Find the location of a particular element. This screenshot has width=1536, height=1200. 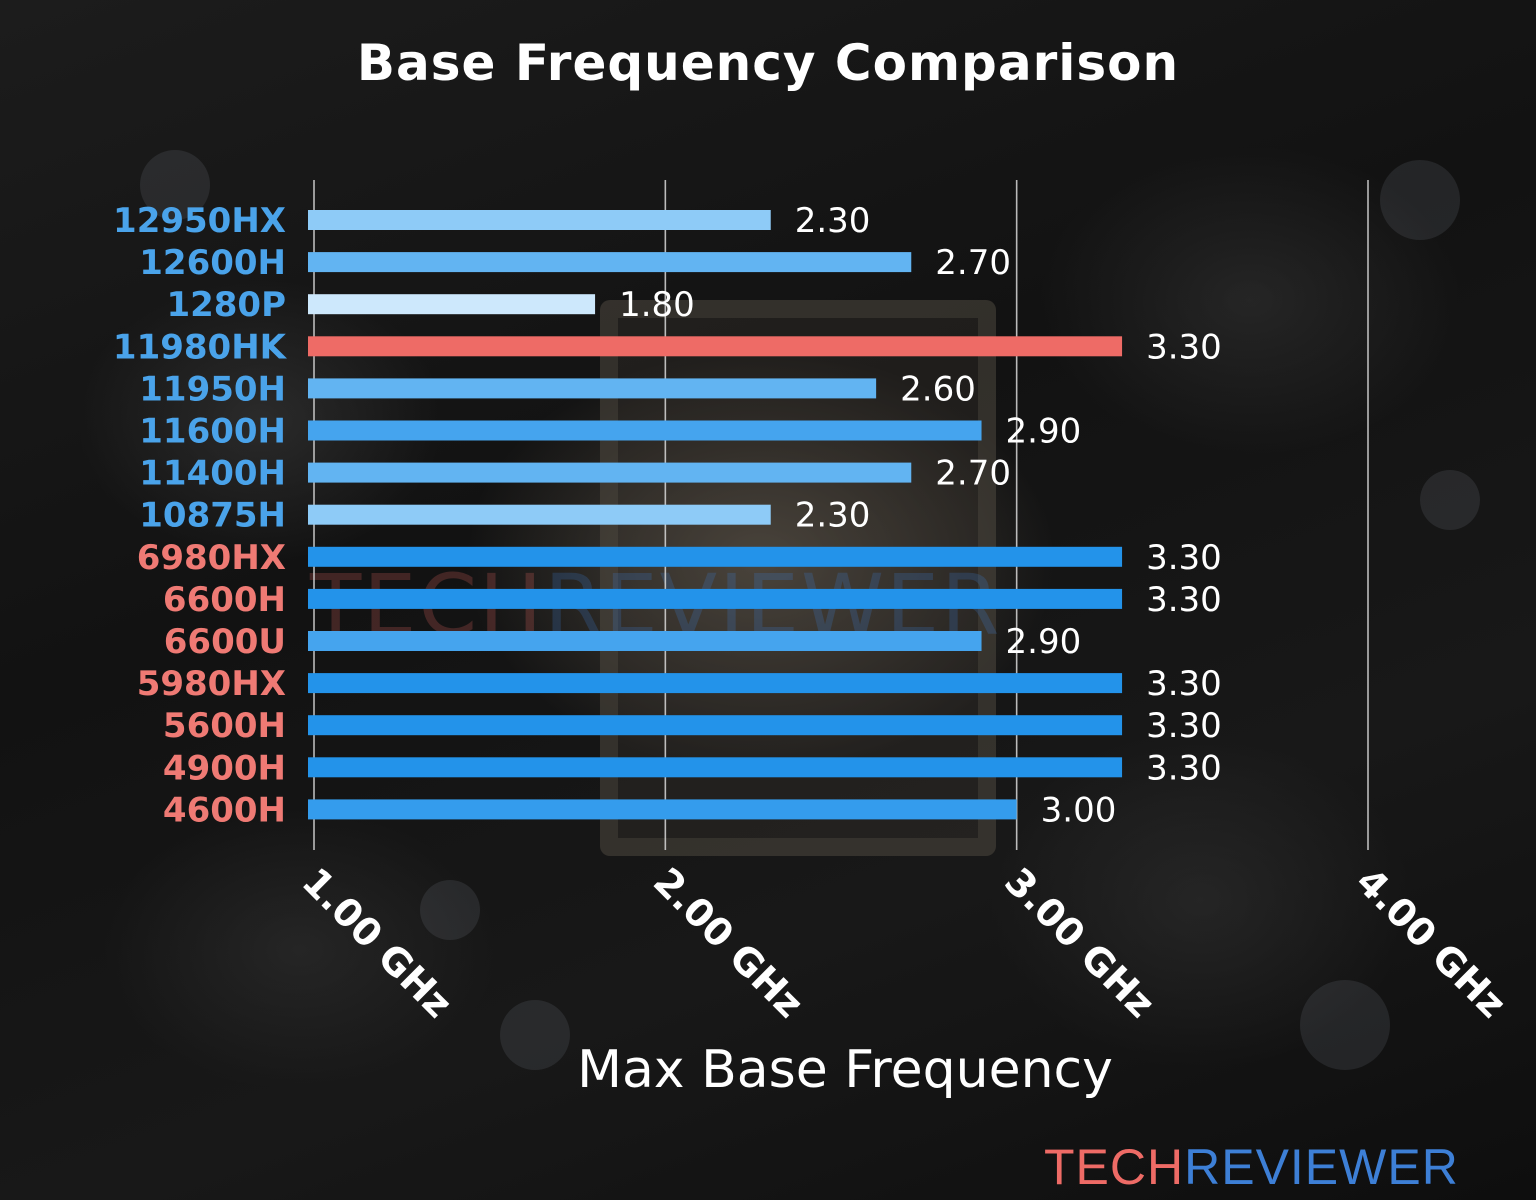

value-label: 3.00 is located at coordinates (1079, 810).